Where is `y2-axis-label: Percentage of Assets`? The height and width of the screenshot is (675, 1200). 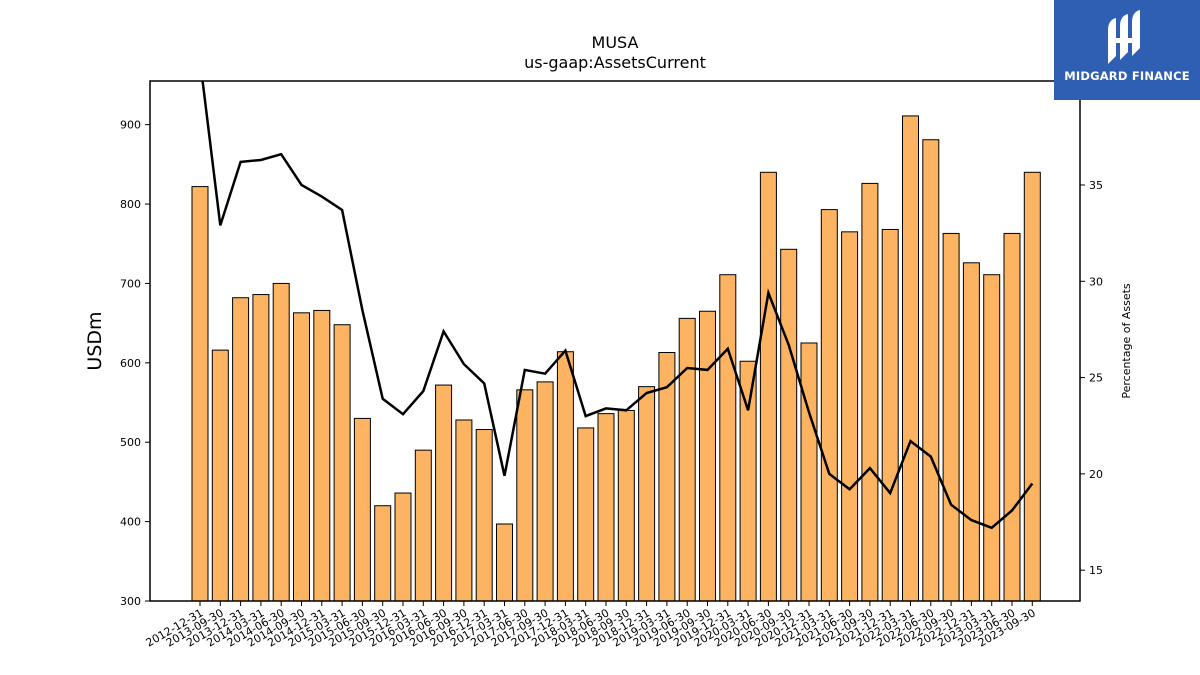 y2-axis-label: Percentage of Assets is located at coordinates (1126, 341).